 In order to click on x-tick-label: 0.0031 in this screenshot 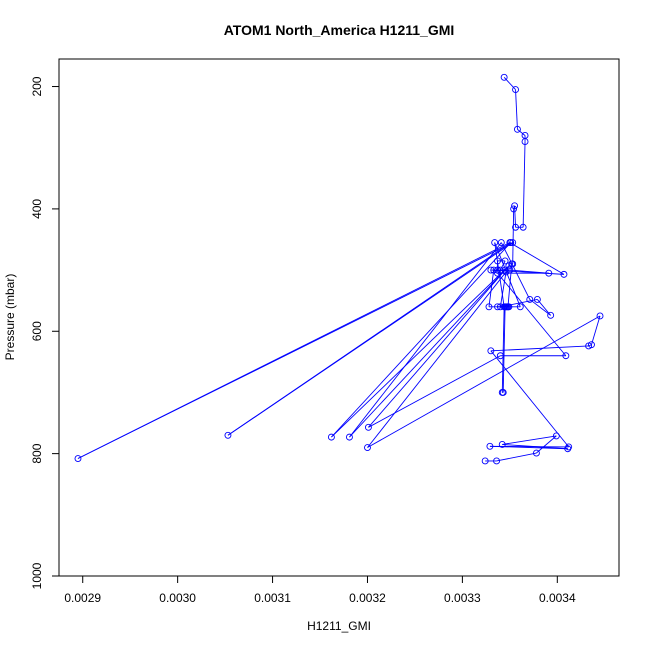, I will do `click(272, 598)`.